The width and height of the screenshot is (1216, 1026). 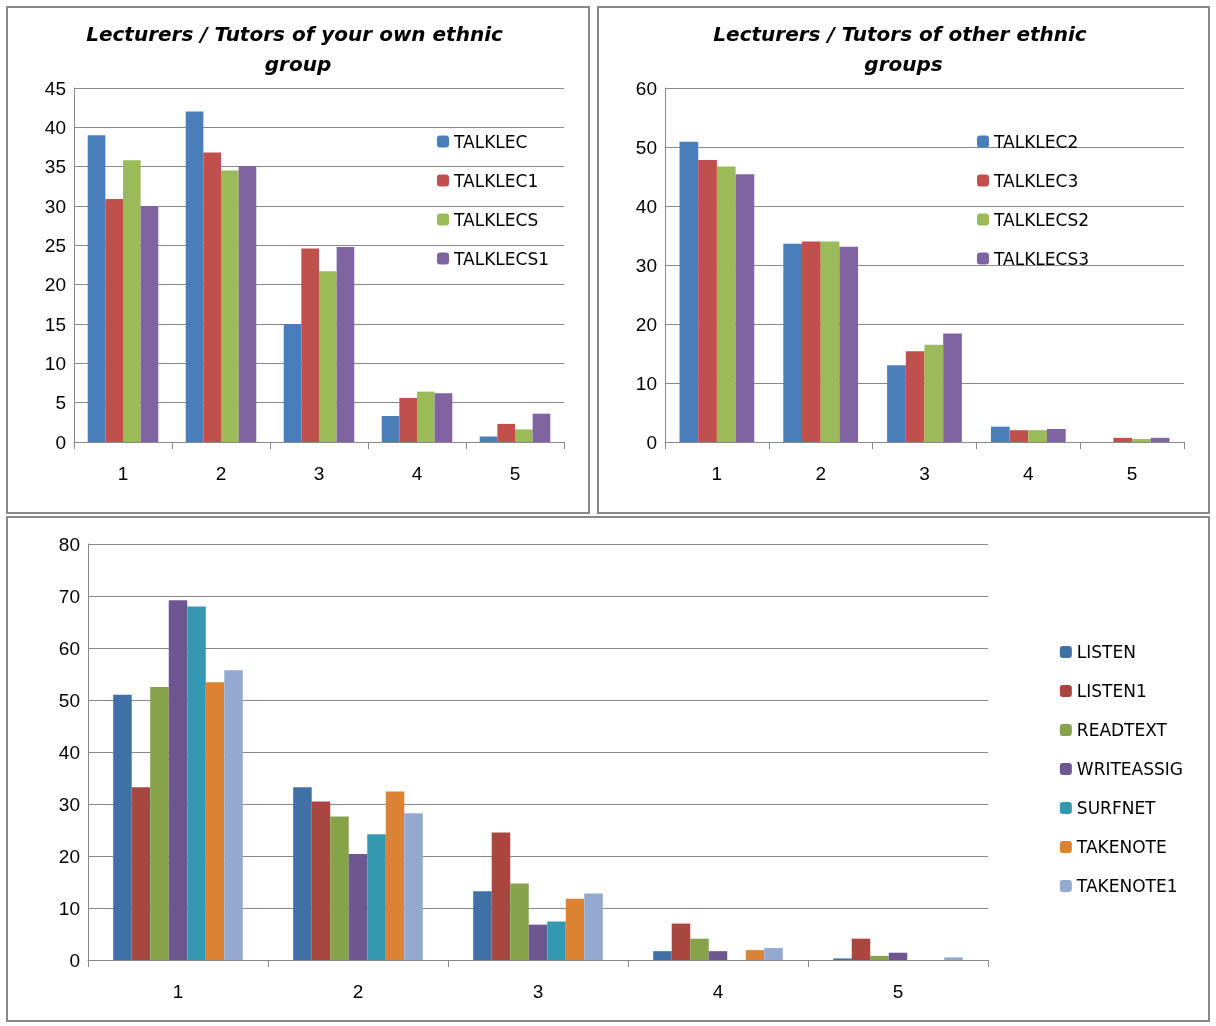 I want to click on legend-label: TAKENOTE1, so click(x=1126, y=886).